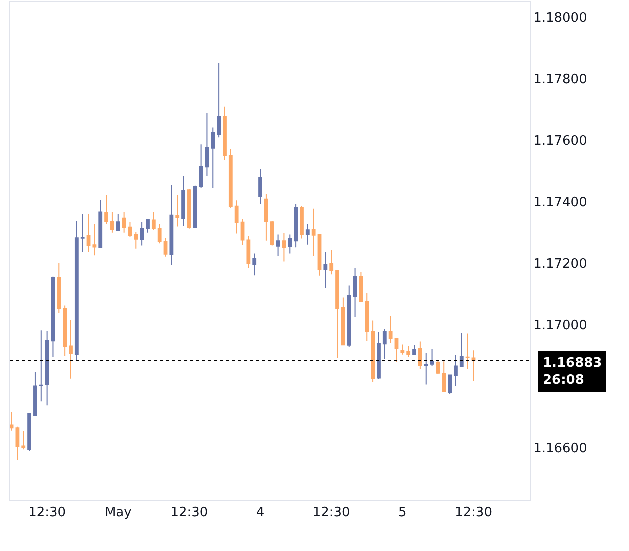  Describe the element at coordinates (561, 264) in the screenshot. I see `y-tick-label: 1.17200` at that location.